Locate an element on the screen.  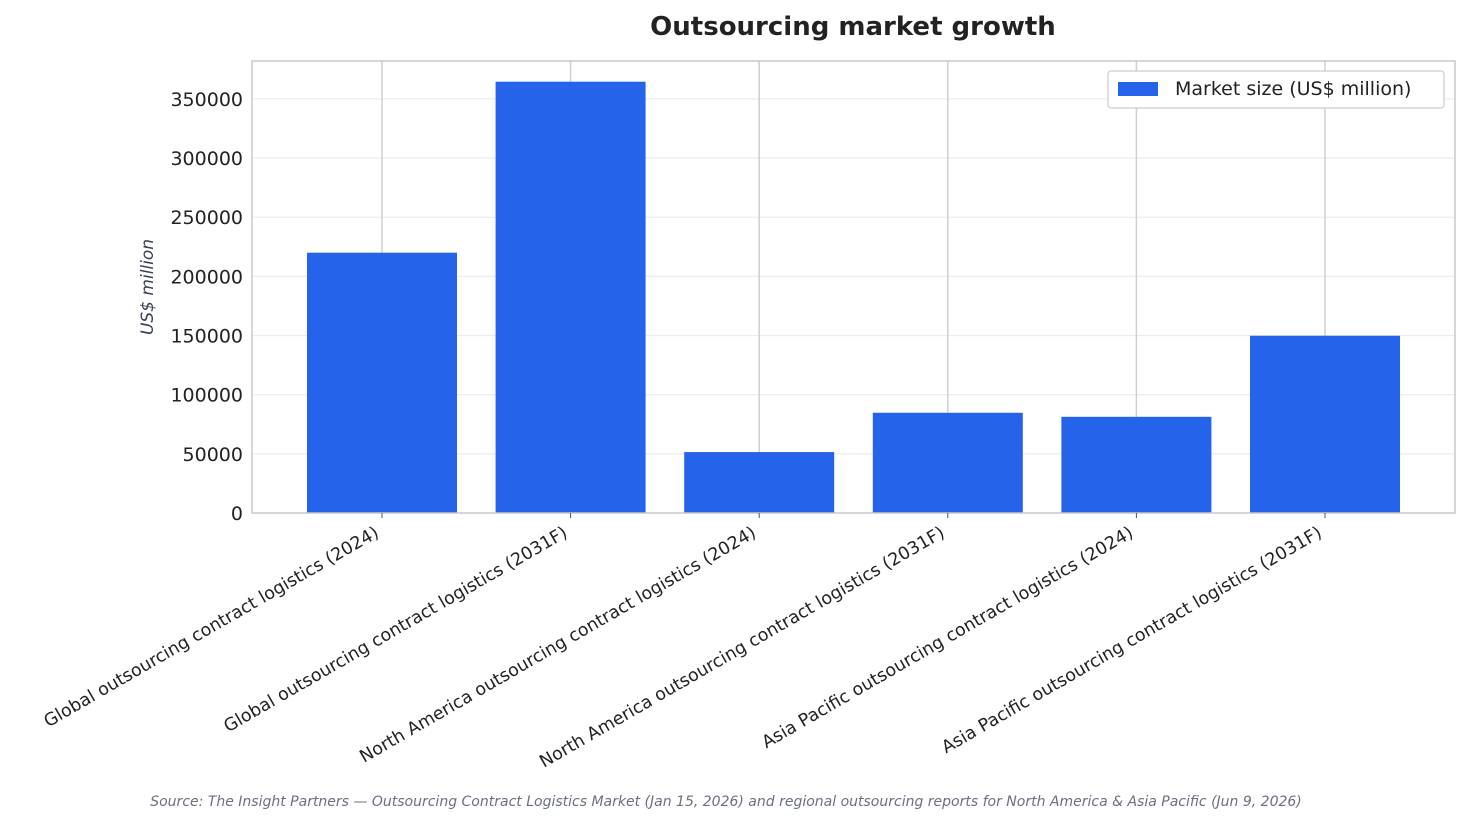
legend-box is located at coordinates (1276, 89).